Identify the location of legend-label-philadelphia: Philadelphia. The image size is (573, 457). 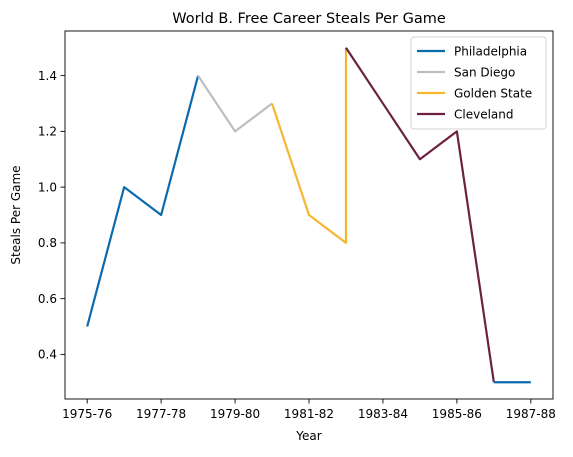
(490, 51).